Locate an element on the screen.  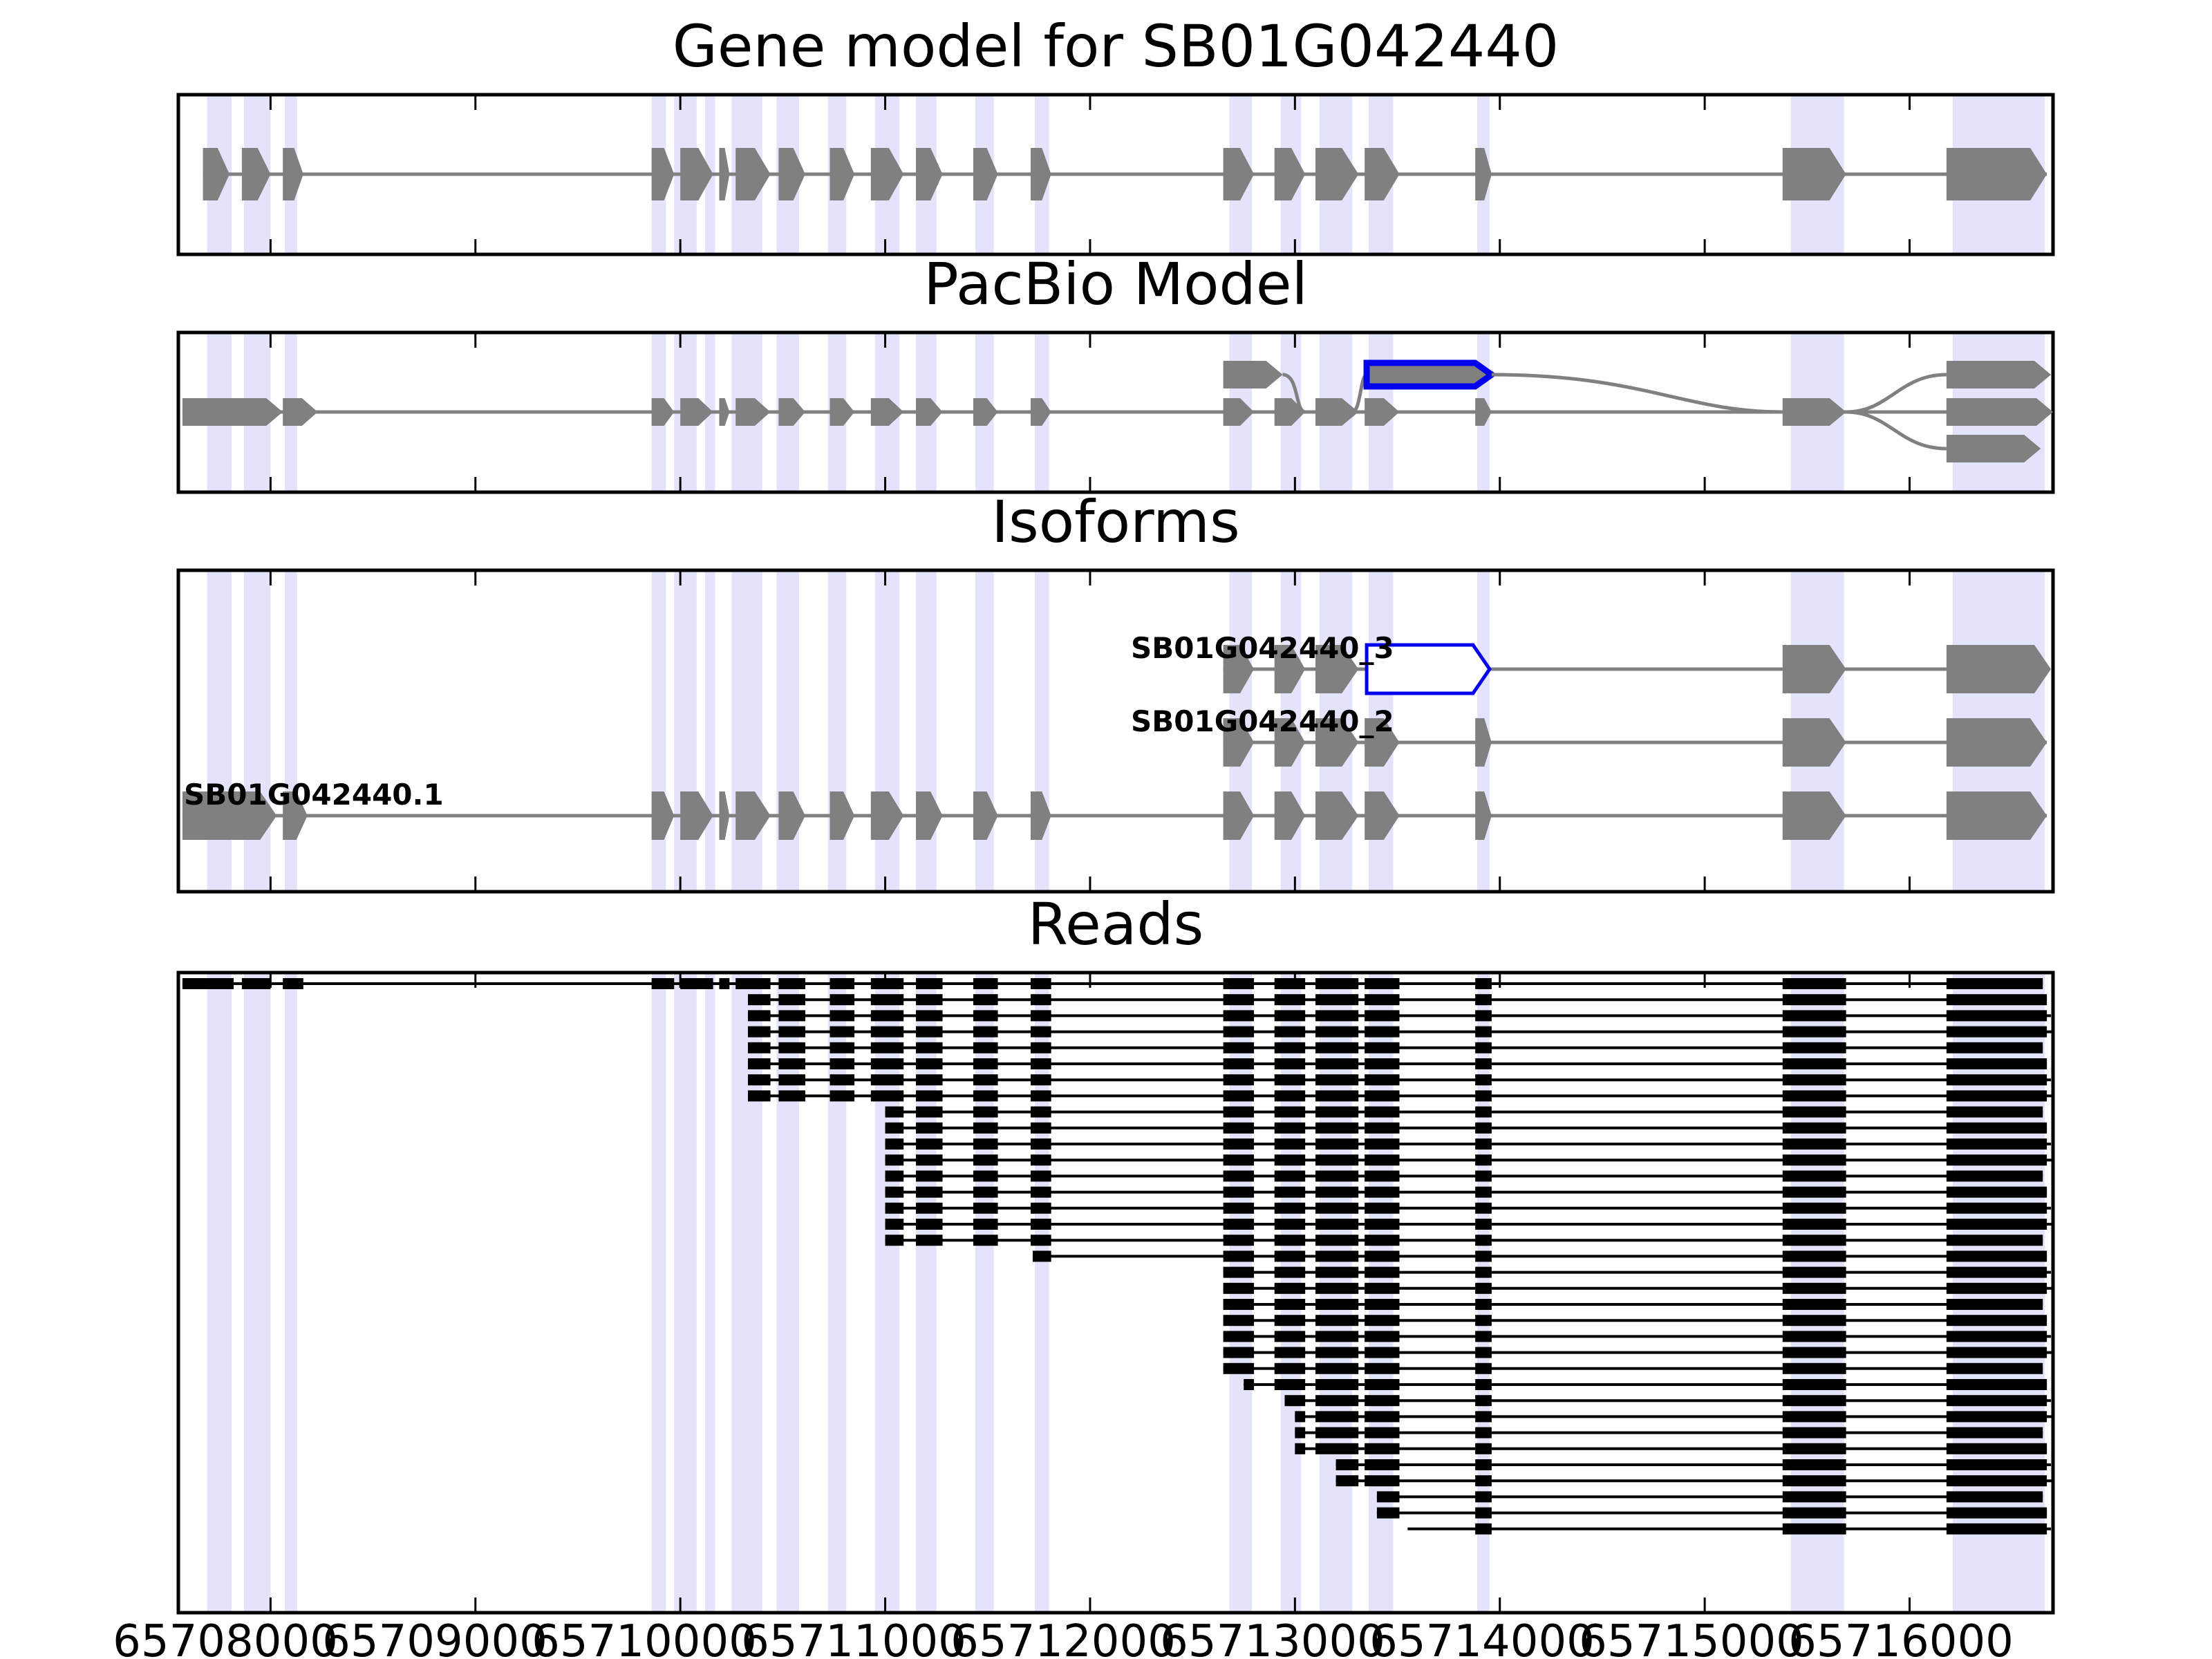
panel-pacbio-model: PacBio Model is located at coordinates (1115, 372).